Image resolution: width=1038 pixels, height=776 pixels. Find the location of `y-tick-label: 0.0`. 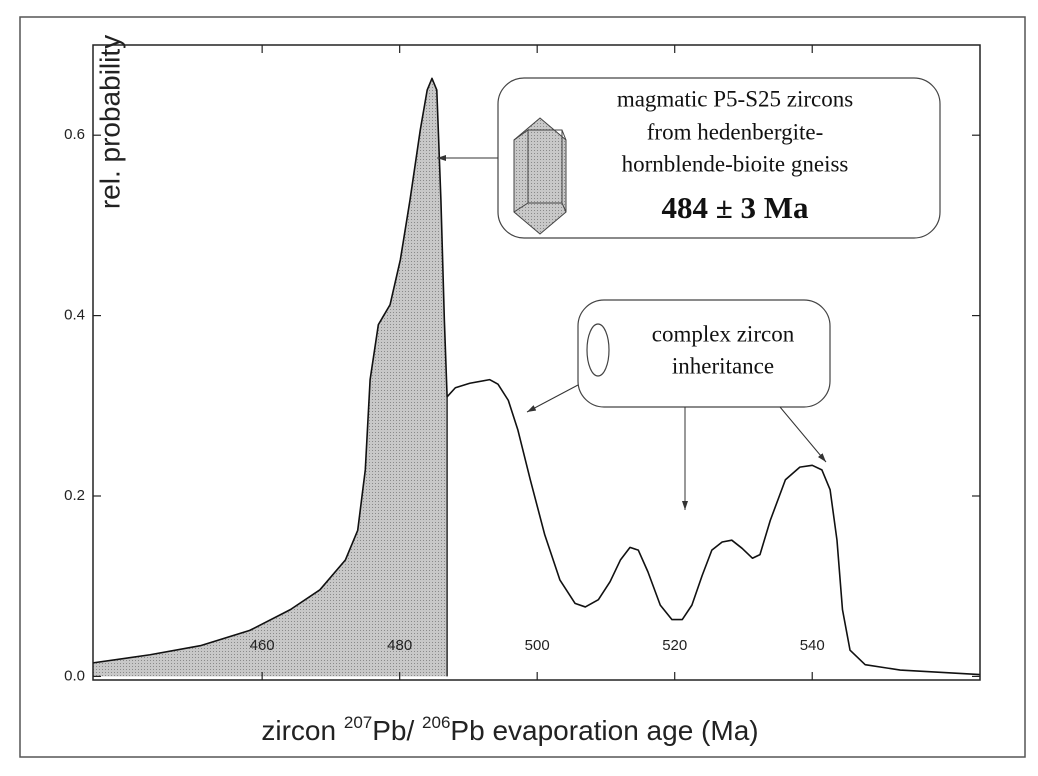

y-tick-label: 0.0 is located at coordinates (74, 675).